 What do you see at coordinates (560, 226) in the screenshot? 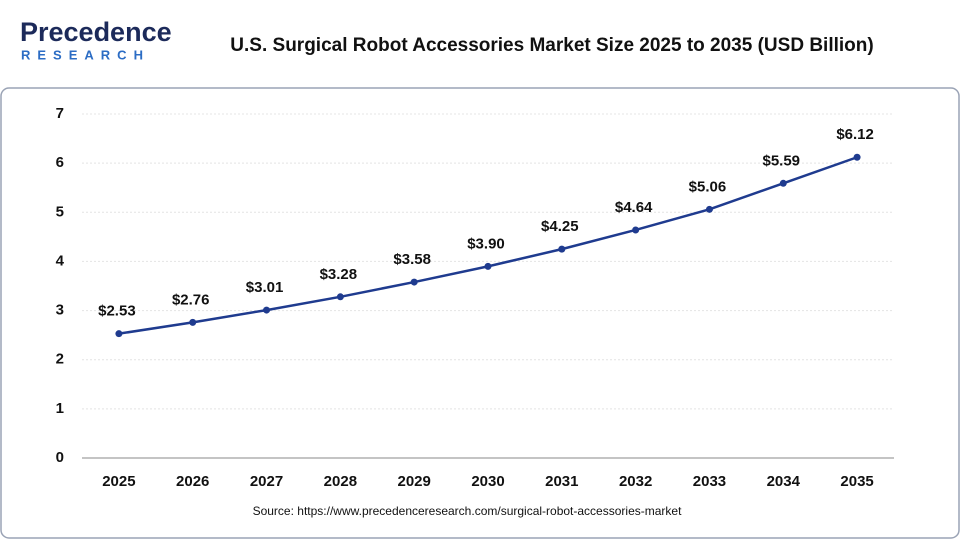
I see `value-label: $4.25` at bounding box center [560, 226].